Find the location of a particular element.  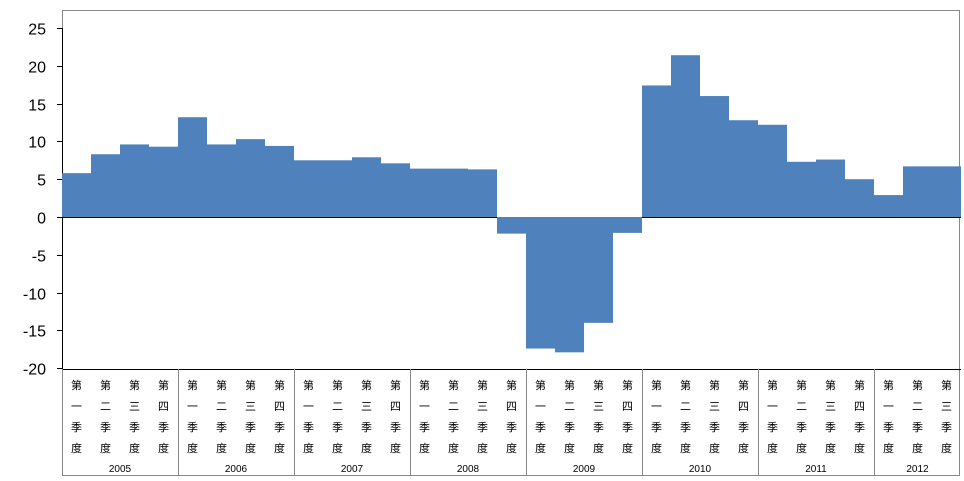

y-tick-label: -20 is located at coordinates (34, 370).